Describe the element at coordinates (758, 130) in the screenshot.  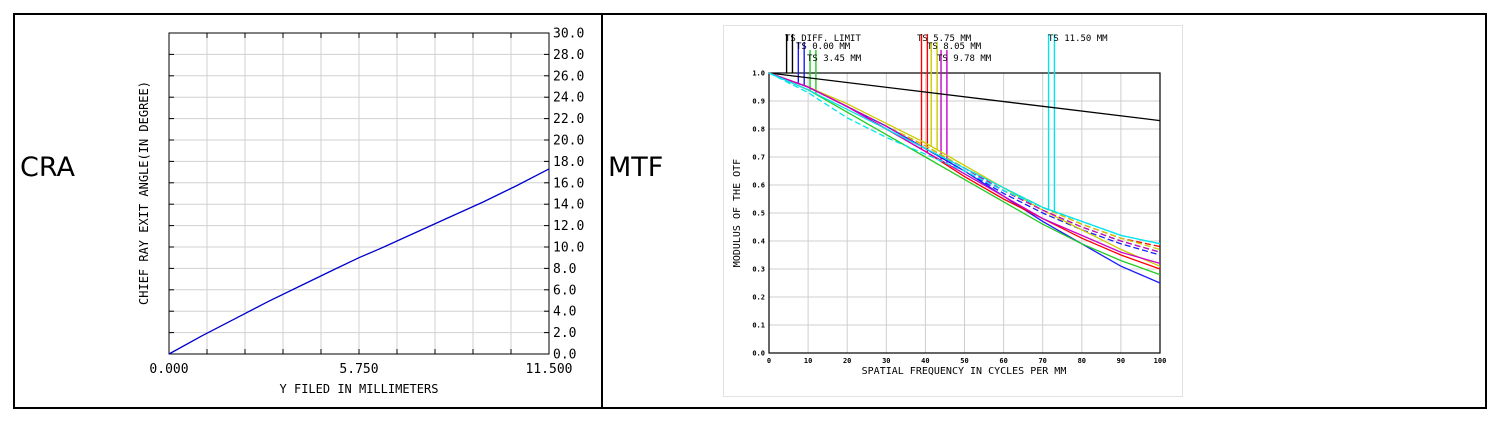
I see `mtf-y-tick-label: 0.8` at that location.